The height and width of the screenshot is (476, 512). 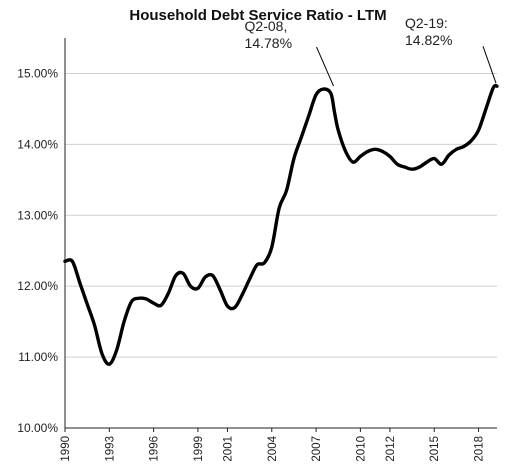 What do you see at coordinates (37, 144) in the screenshot?
I see `y-tick-label: 14.00%` at bounding box center [37, 144].